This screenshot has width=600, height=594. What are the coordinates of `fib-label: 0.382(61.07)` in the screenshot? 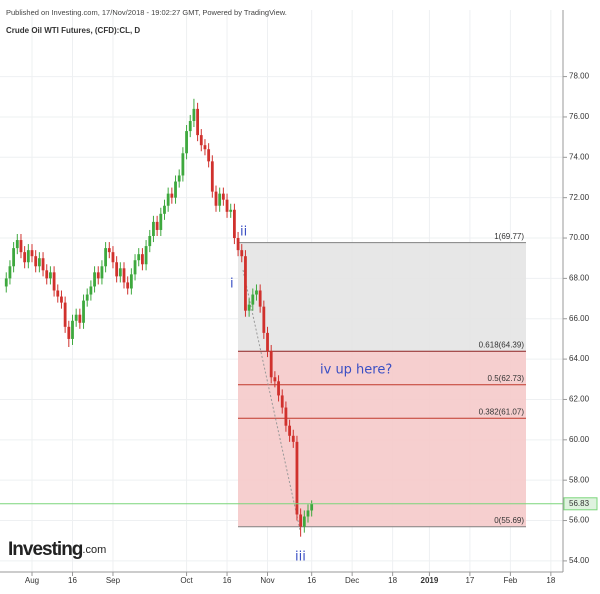 It's located at (502, 411).